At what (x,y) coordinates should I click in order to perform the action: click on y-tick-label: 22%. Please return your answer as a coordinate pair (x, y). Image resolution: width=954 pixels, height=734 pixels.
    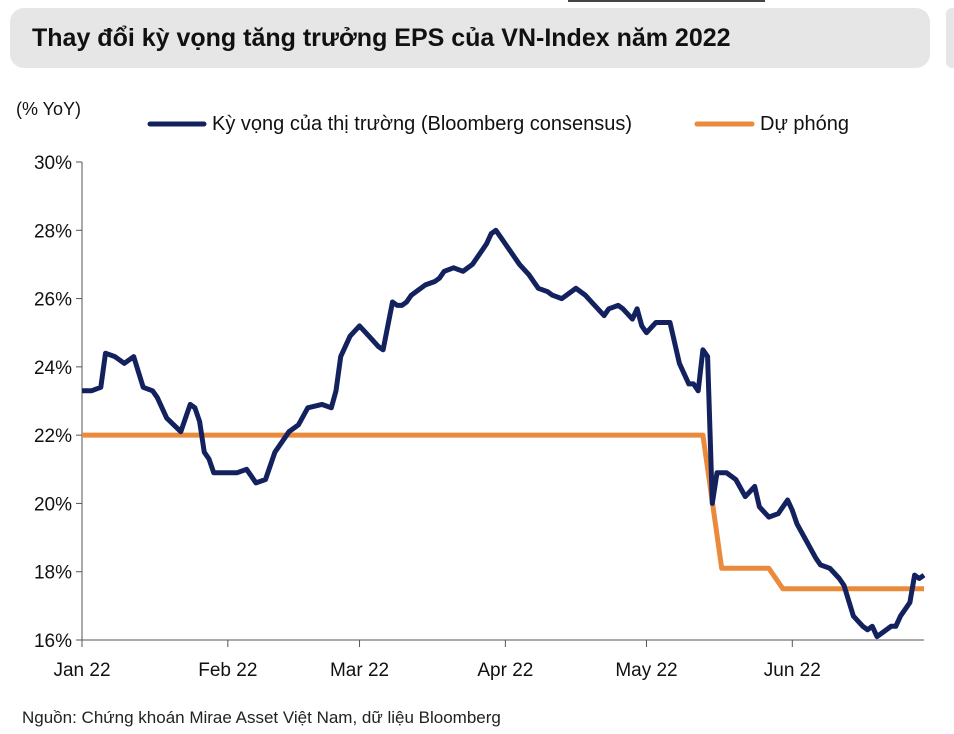
    Looking at the image, I should click on (53, 436).